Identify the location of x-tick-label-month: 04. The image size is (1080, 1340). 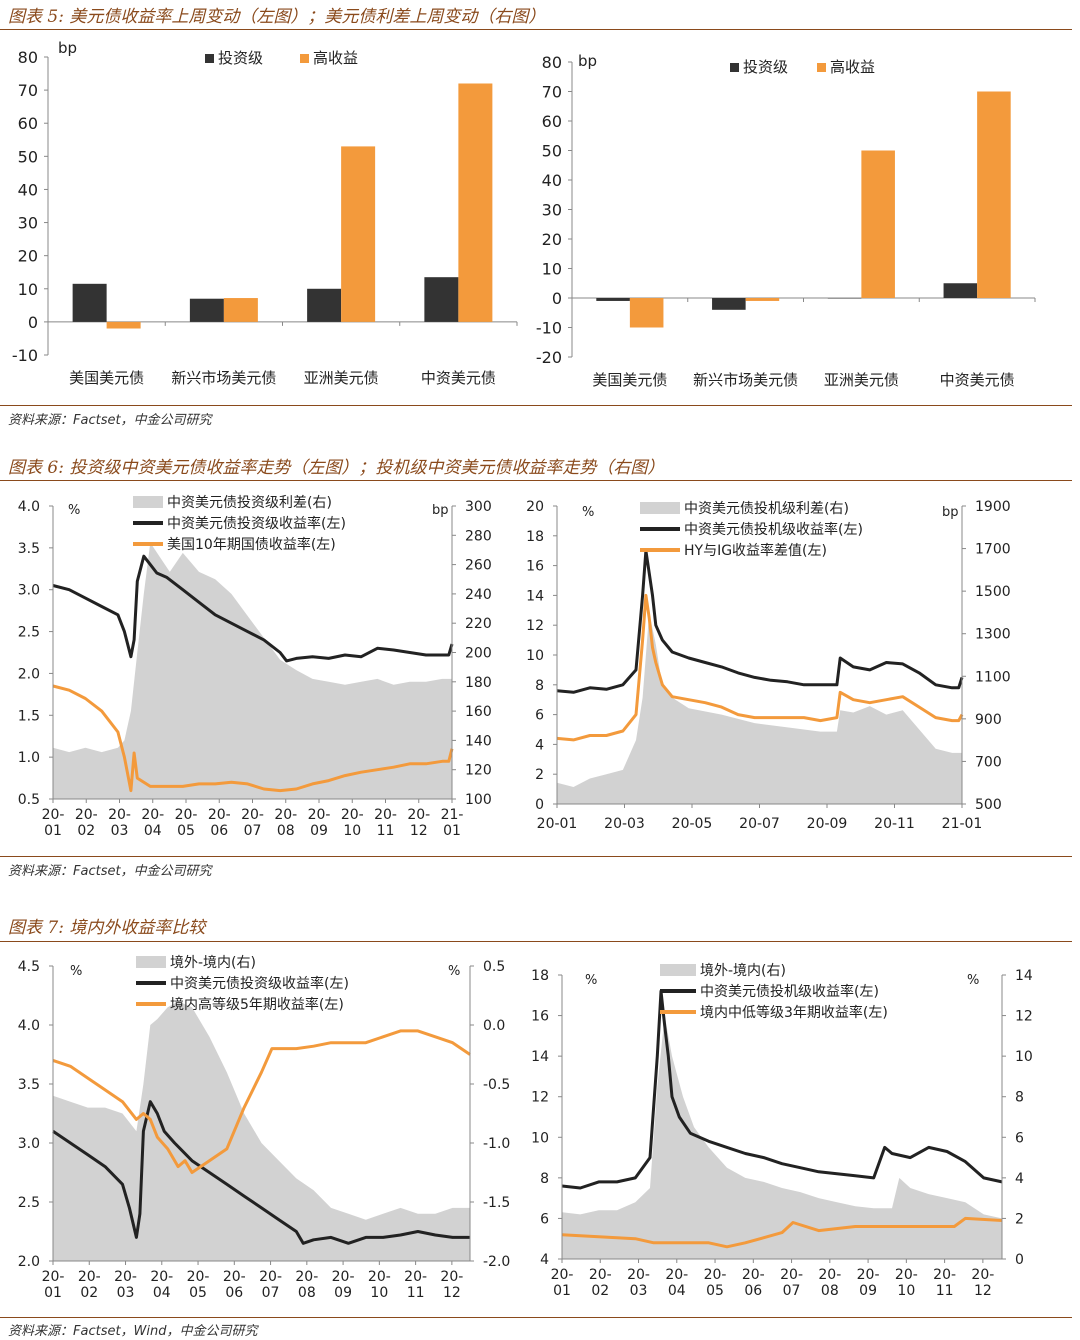
(153, 831).